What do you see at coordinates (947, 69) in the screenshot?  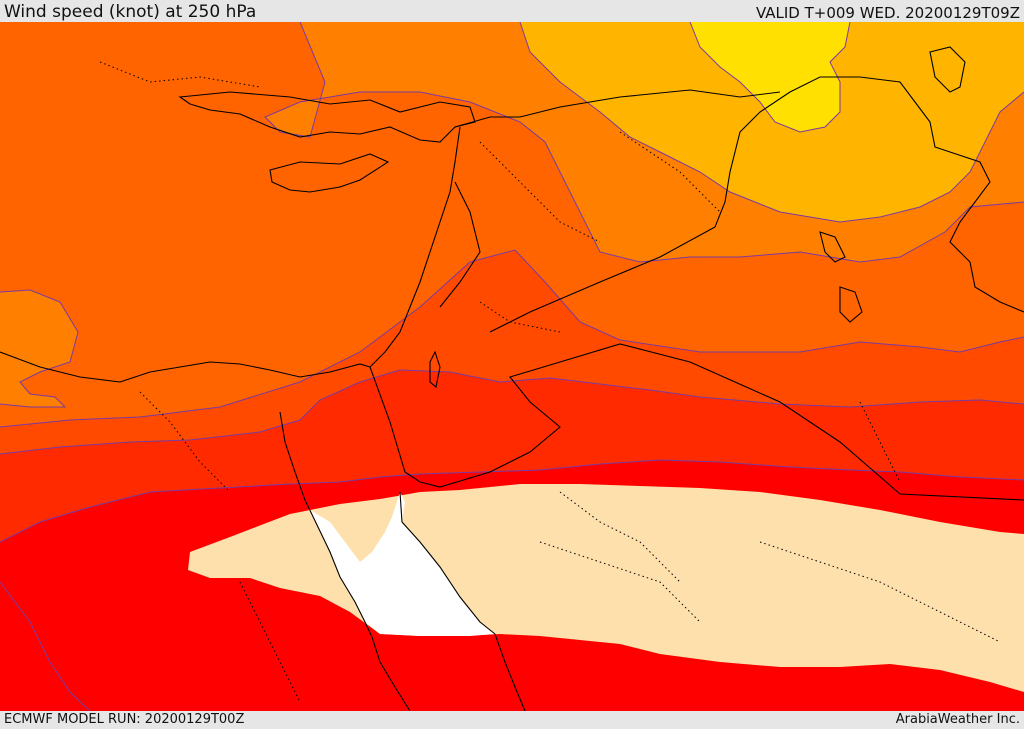 I see `caspian-edge` at bounding box center [947, 69].